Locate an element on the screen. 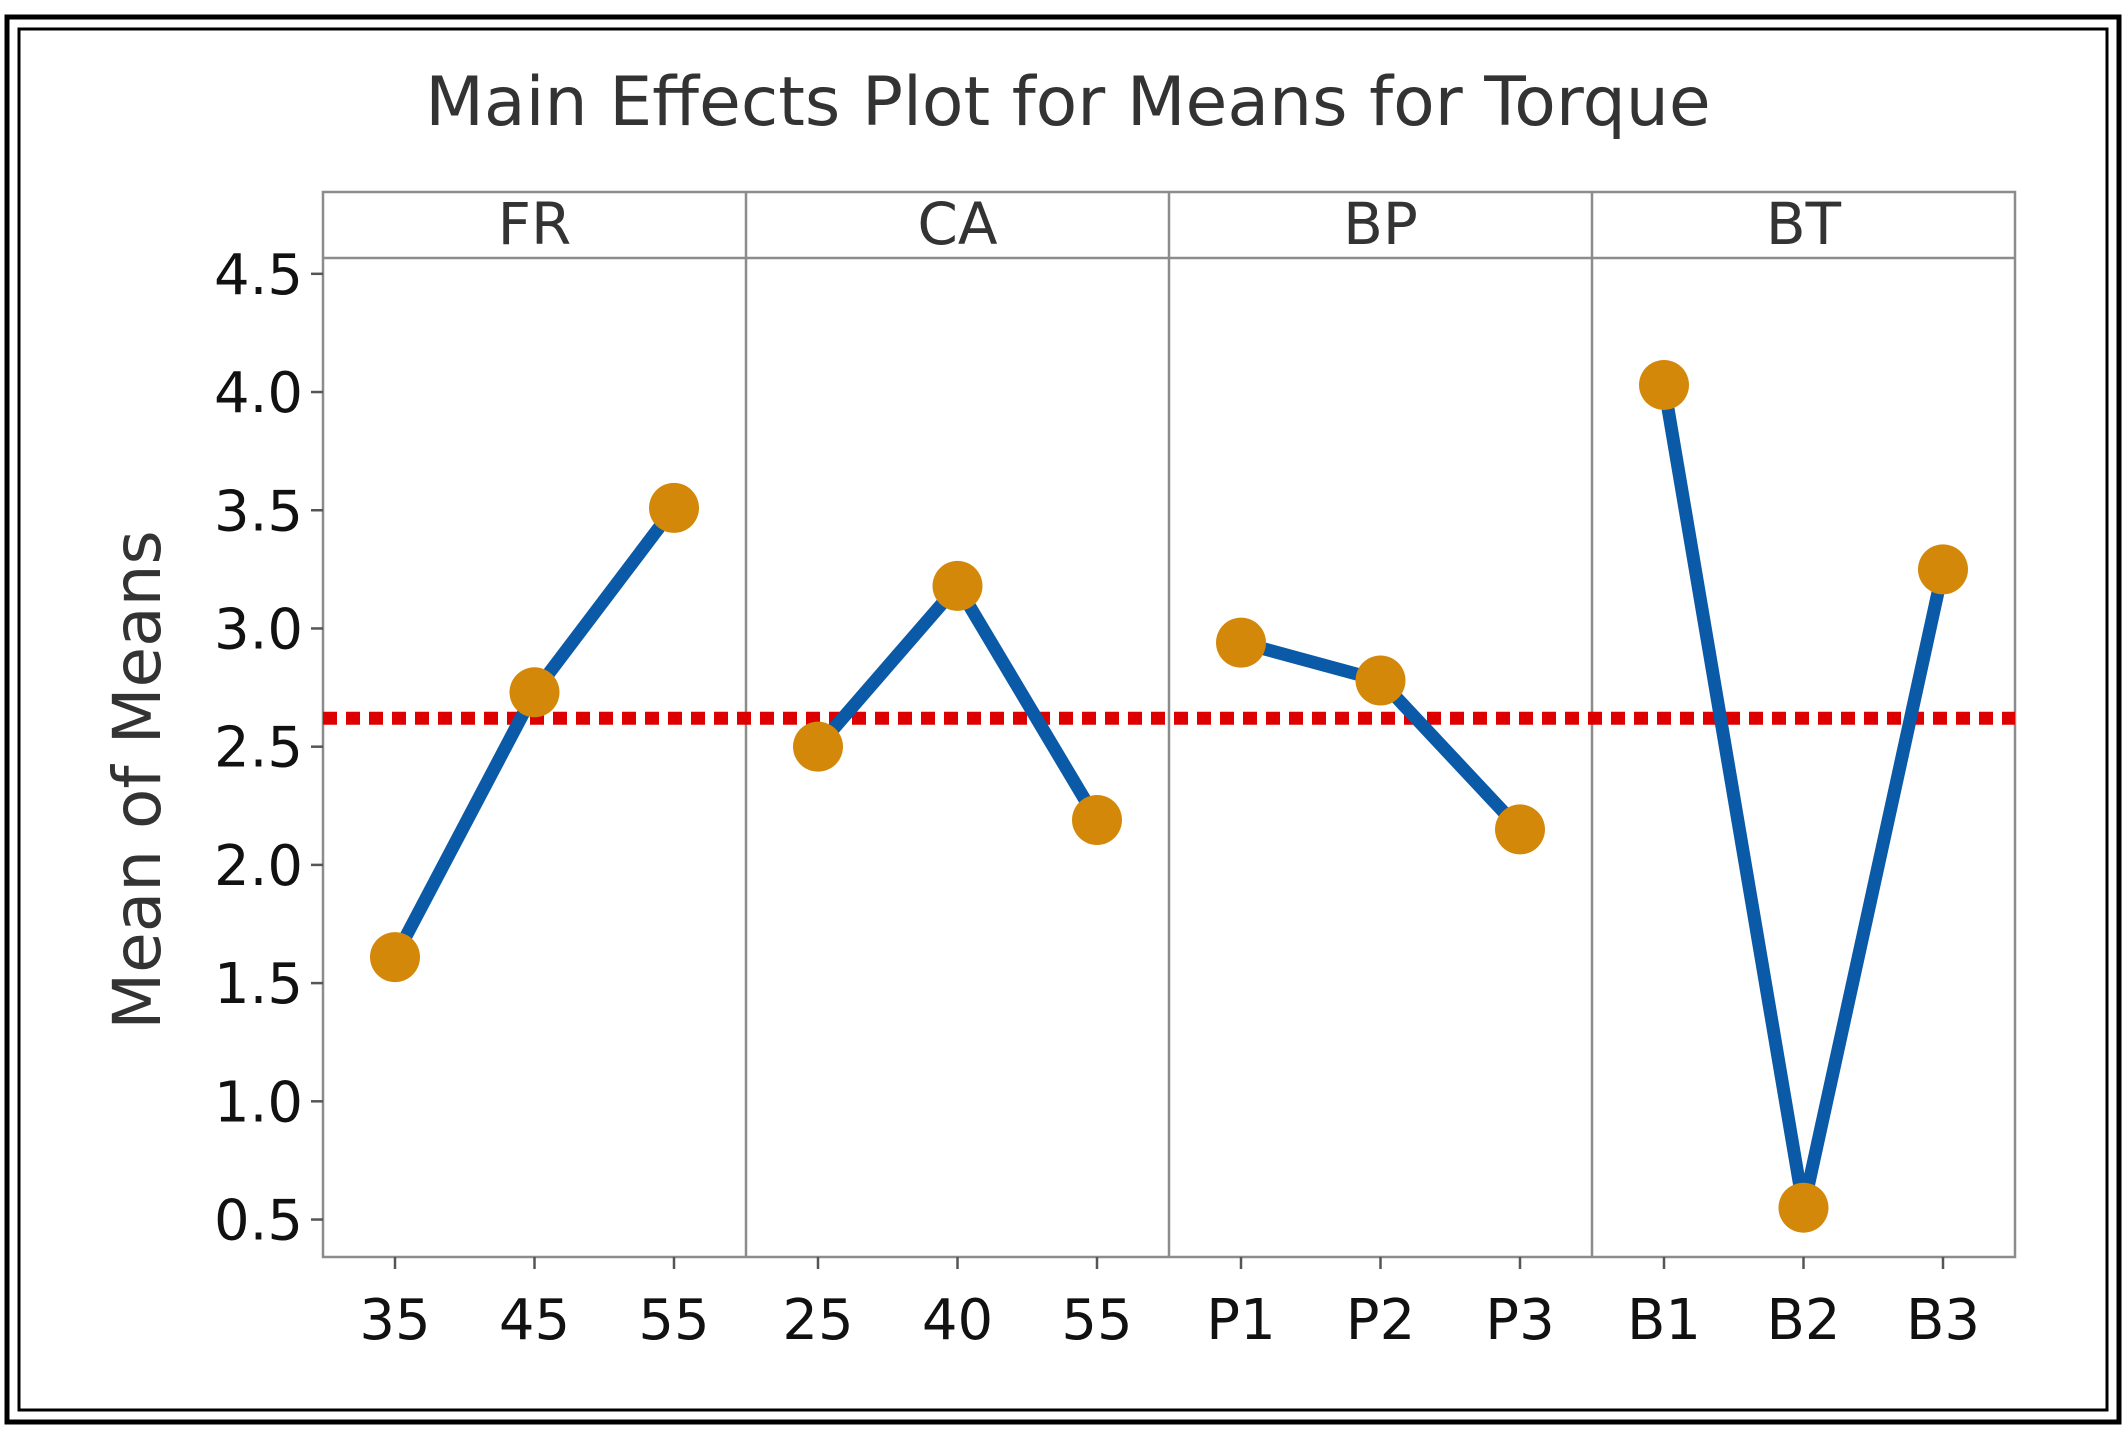 This screenshot has height=1432, width=2128. x-tick-label: B2 is located at coordinates (1803, 1320).